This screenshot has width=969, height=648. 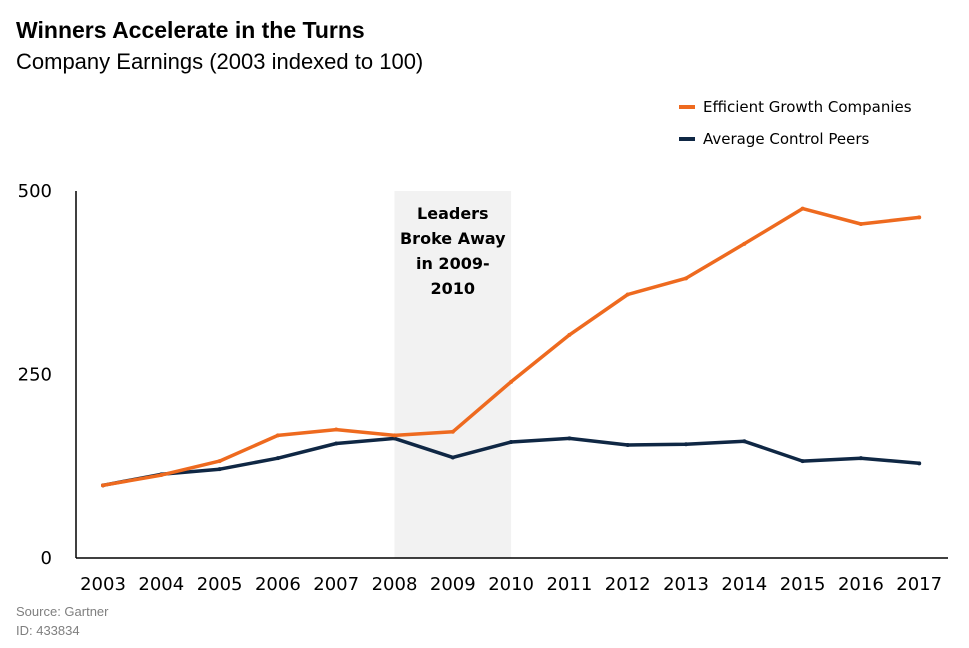 I want to click on x-tick-label: 2003, so click(x=103, y=584).